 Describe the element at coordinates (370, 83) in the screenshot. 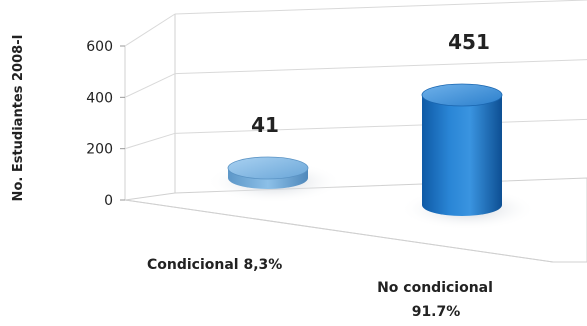

I see `data-labels-group: 41 451` at that location.